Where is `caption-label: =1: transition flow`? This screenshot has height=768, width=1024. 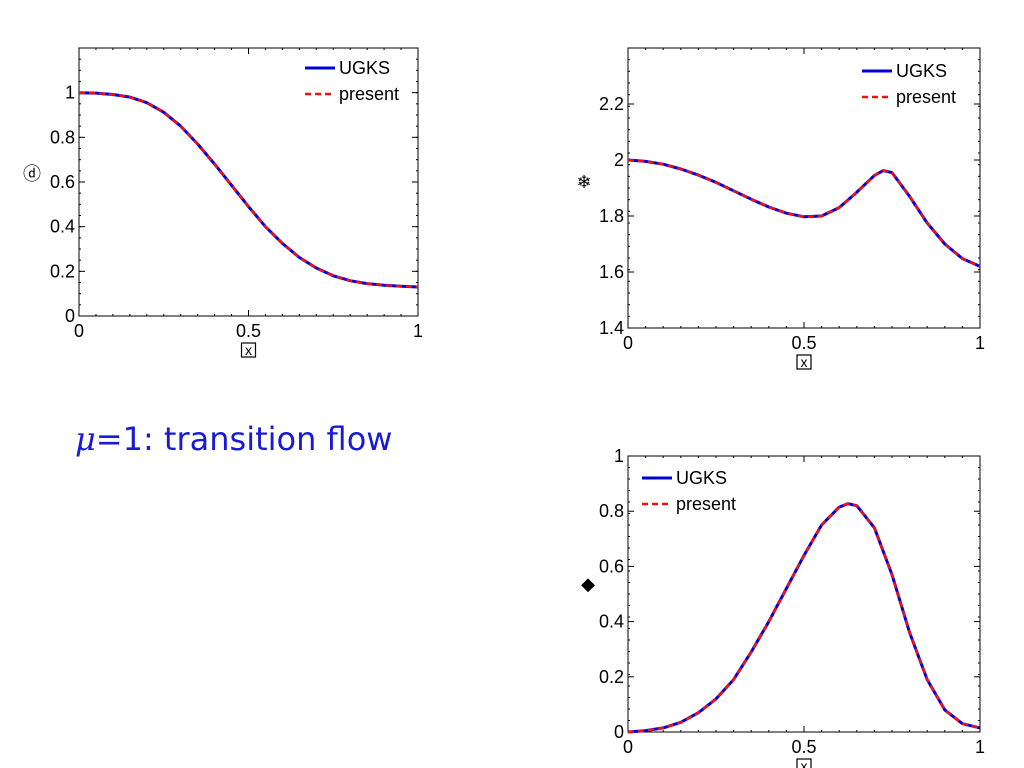
caption-label: =1: transition flow is located at coordinates (244, 439).